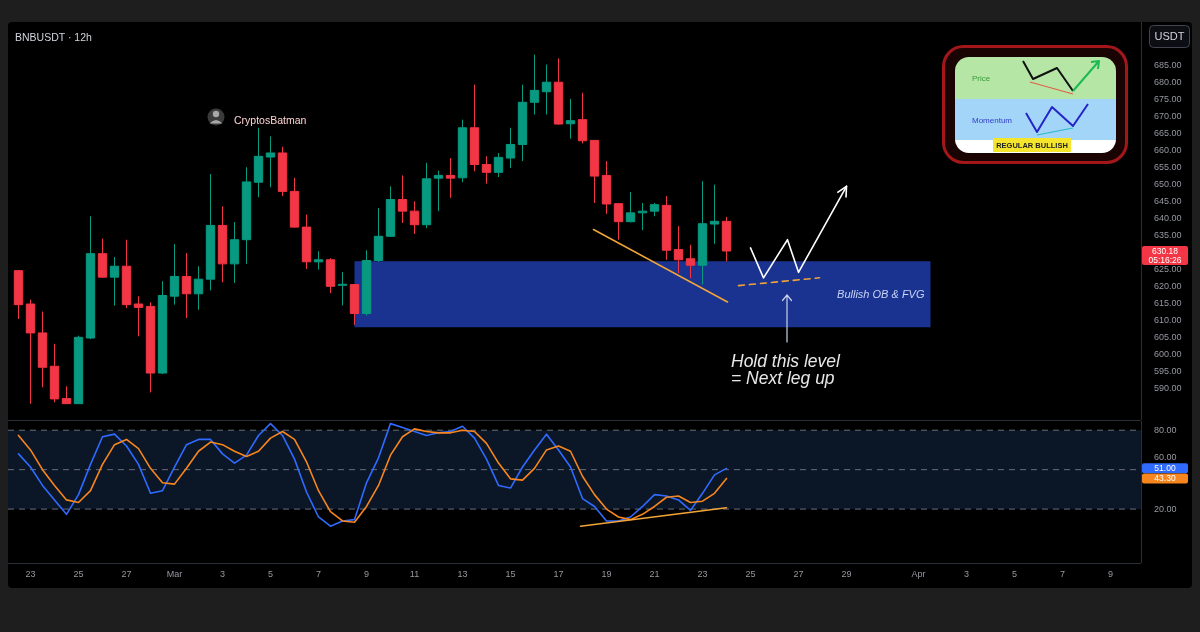 This screenshot has height=632, width=1200. Describe the element at coordinates (786, 369) in the screenshot. I see `annotation: Hold this level = Next leg up` at that location.